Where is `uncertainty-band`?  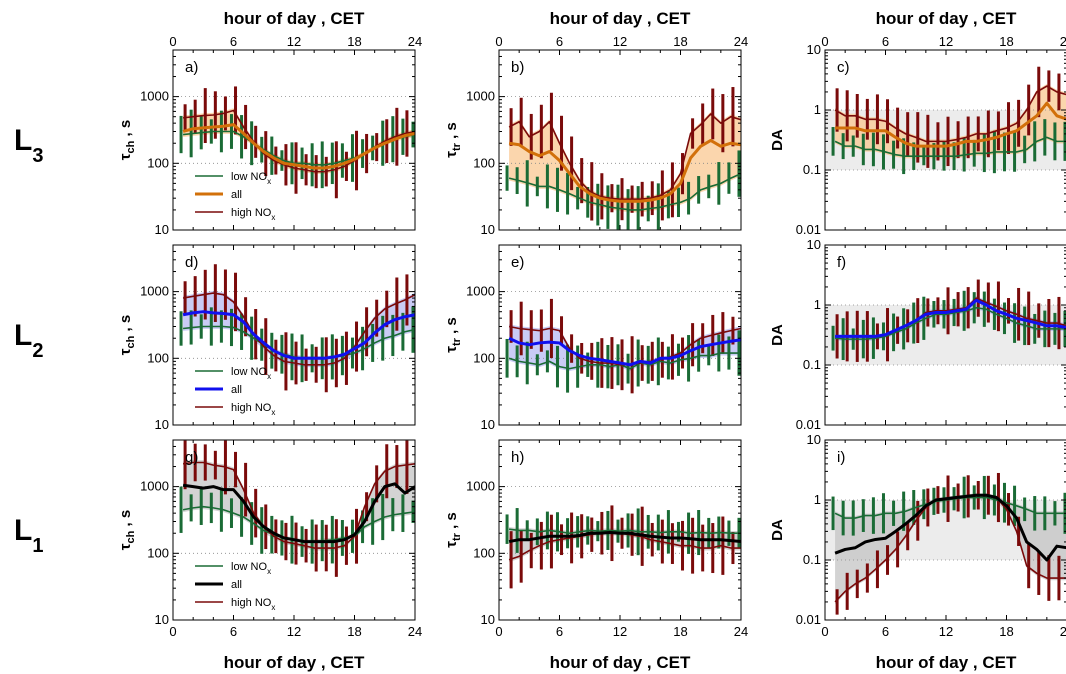 uncertainty-band is located at coordinates (299, 505).